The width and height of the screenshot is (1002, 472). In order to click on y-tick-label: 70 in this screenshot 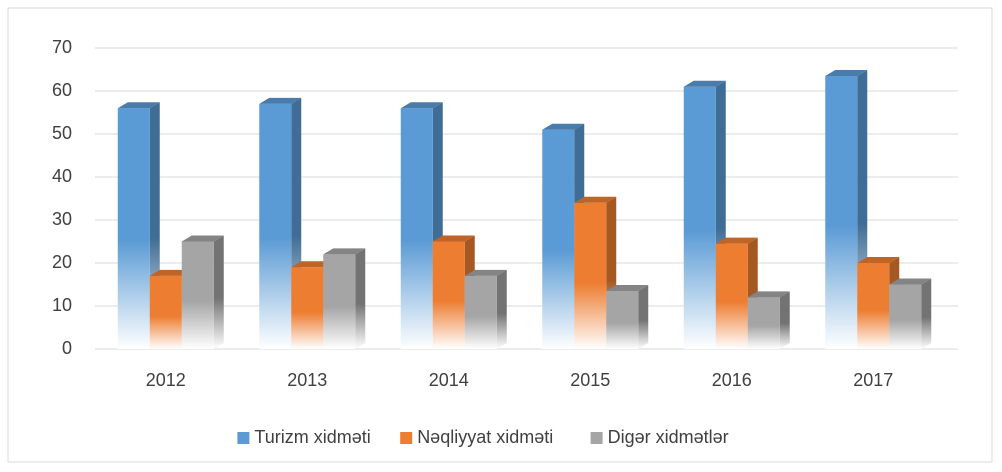, I will do `click(62, 47)`.